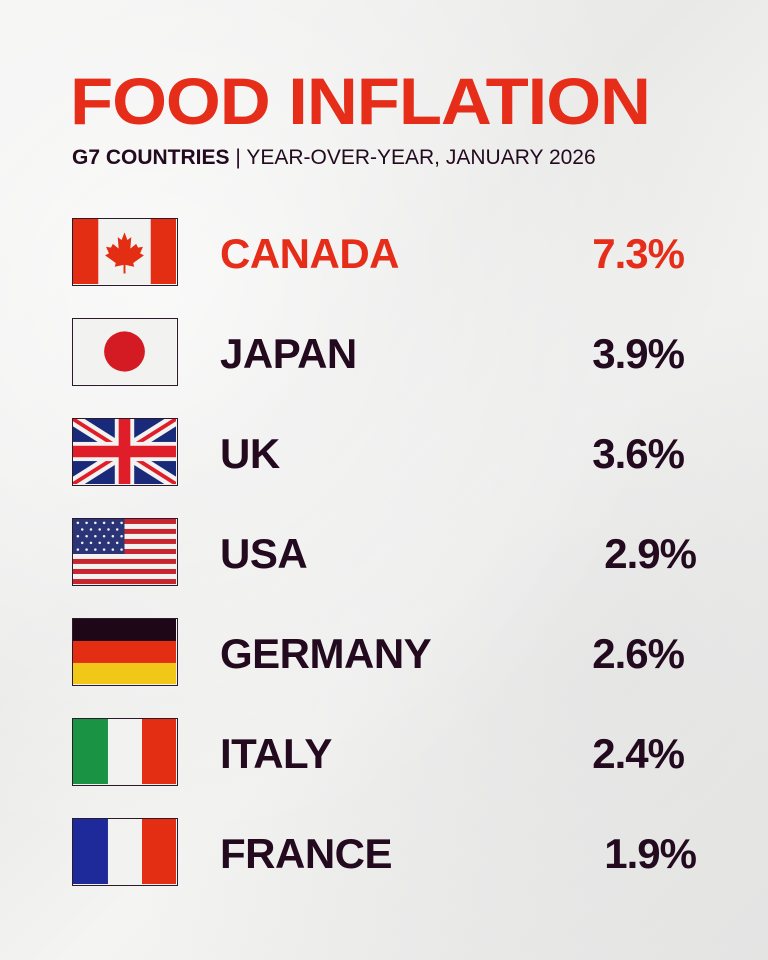 The image size is (768, 960). Describe the element at coordinates (384, 454) in the screenshot. I see `table-row-uk: UK 3.6%` at that location.